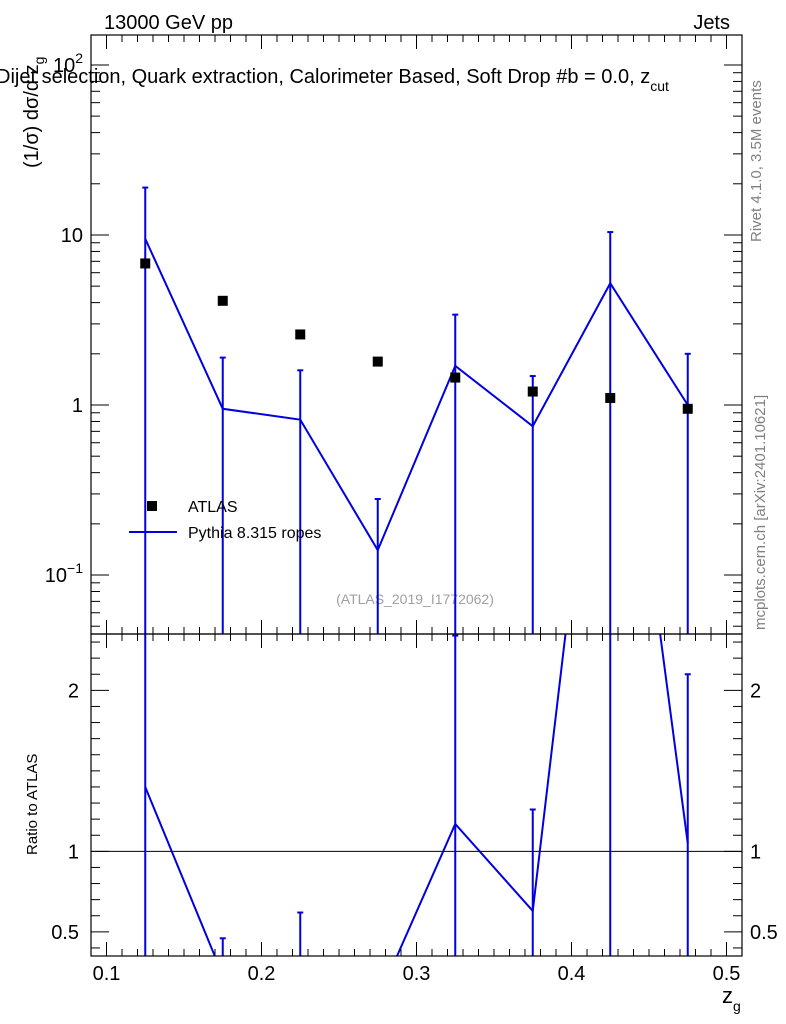  What do you see at coordinates (572, 974) in the screenshot?
I see `x-tick-label: 0.4` at bounding box center [572, 974].